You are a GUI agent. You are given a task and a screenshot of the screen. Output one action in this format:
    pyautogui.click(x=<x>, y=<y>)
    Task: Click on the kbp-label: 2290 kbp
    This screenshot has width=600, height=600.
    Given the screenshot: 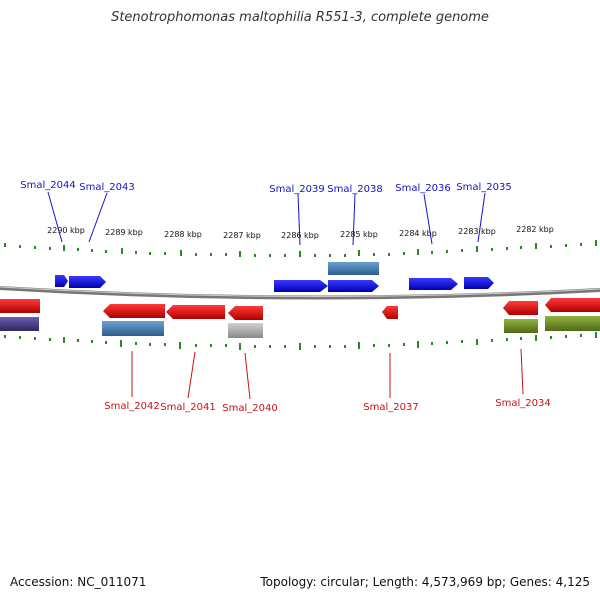 What is the action you would take?
    pyautogui.click(x=66, y=230)
    